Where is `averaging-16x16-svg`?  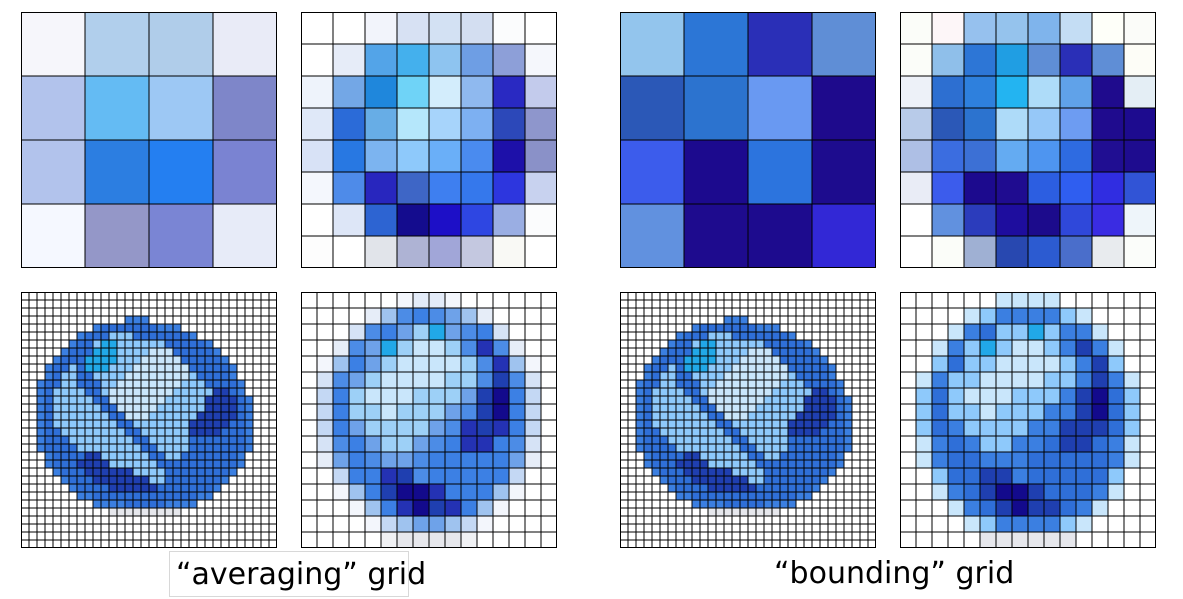 averaging-16x16-svg is located at coordinates (429, 420).